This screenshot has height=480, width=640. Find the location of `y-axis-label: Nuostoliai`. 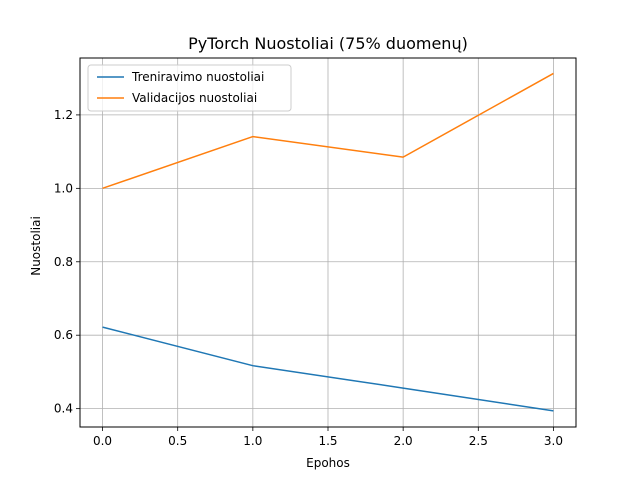

y-axis-label: Nuostoliai is located at coordinates (36, 246).